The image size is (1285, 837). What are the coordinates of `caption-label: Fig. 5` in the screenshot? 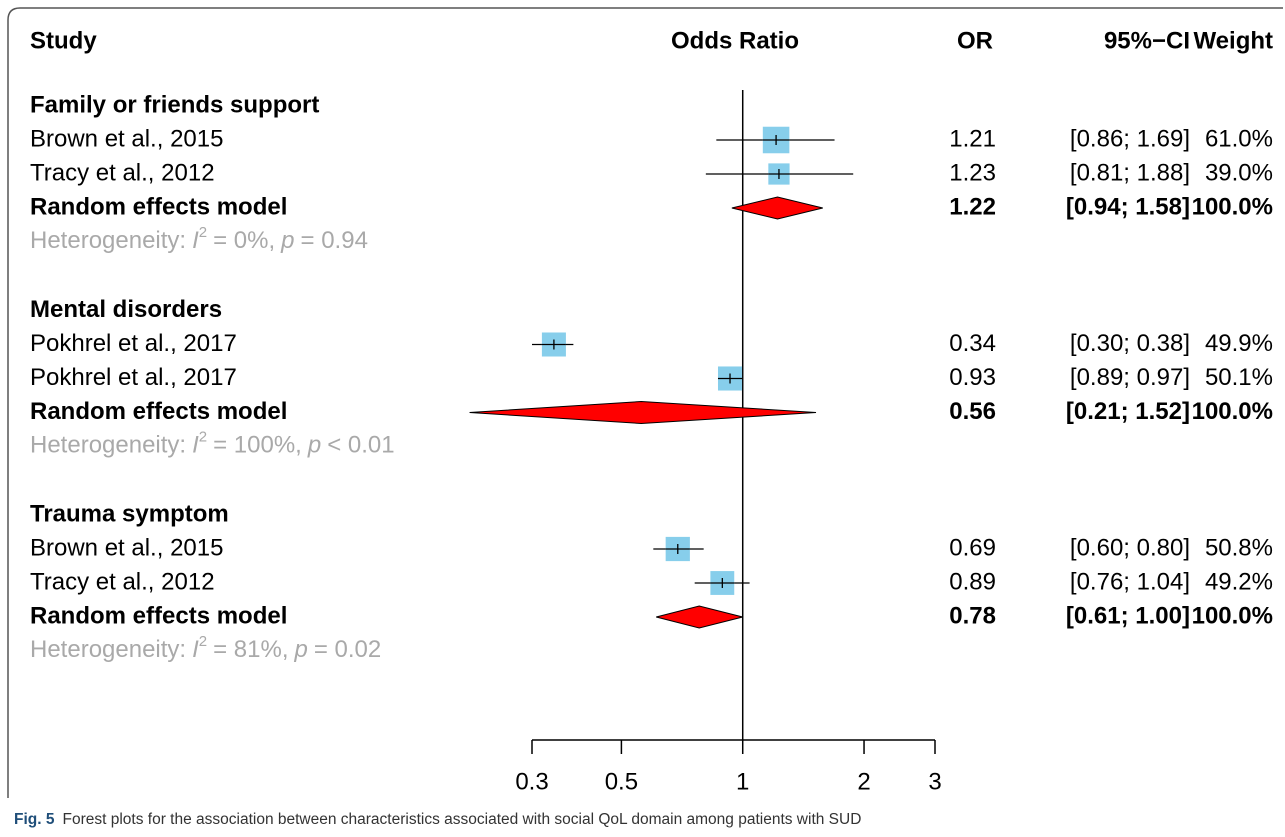 It's located at (34, 819).